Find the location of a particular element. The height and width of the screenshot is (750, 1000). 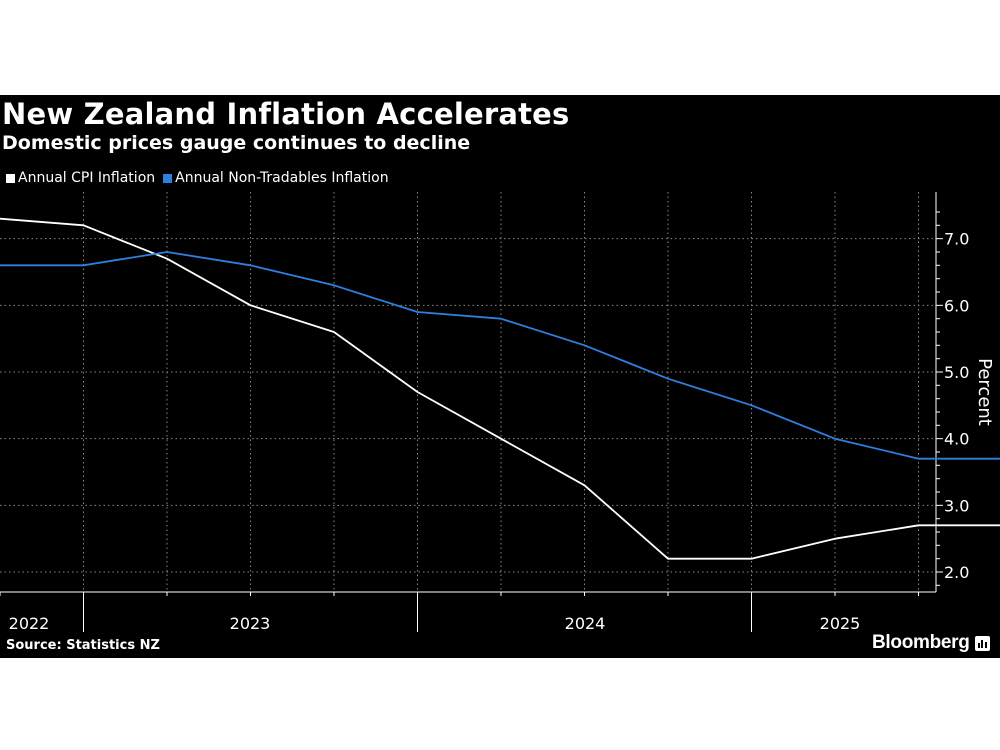

x-year-label: 2023 is located at coordinates (250, 623).